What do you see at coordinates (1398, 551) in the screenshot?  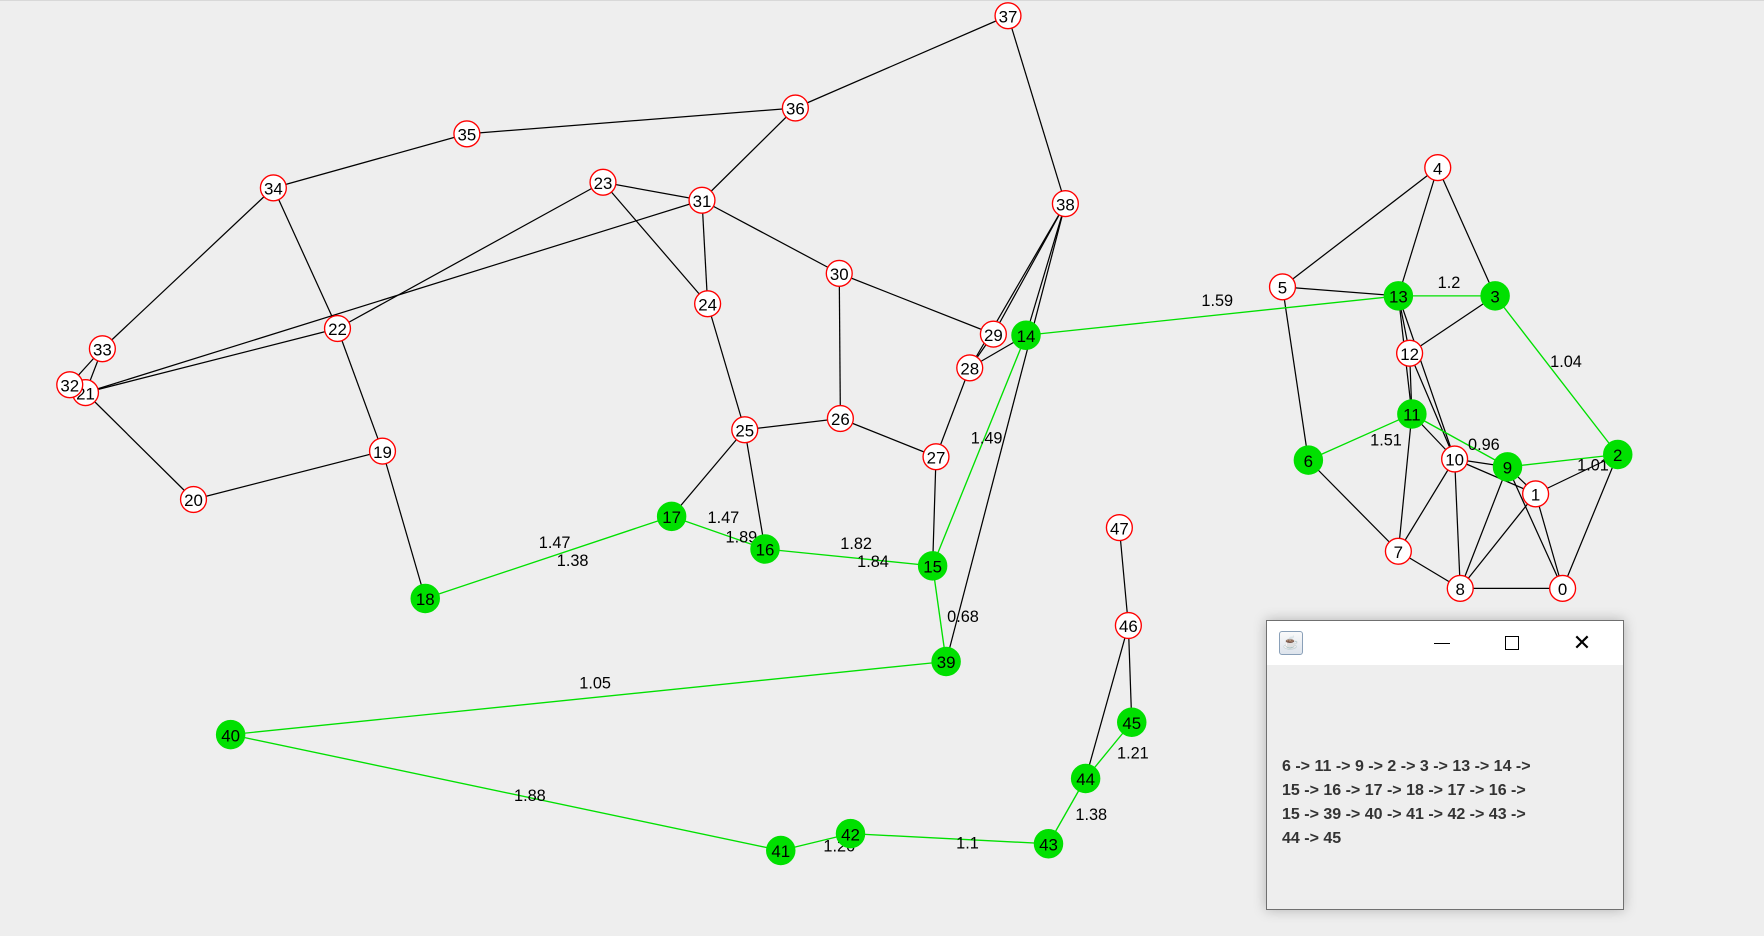 I see `graph-node: 7` at bounding box center [1398, 551].